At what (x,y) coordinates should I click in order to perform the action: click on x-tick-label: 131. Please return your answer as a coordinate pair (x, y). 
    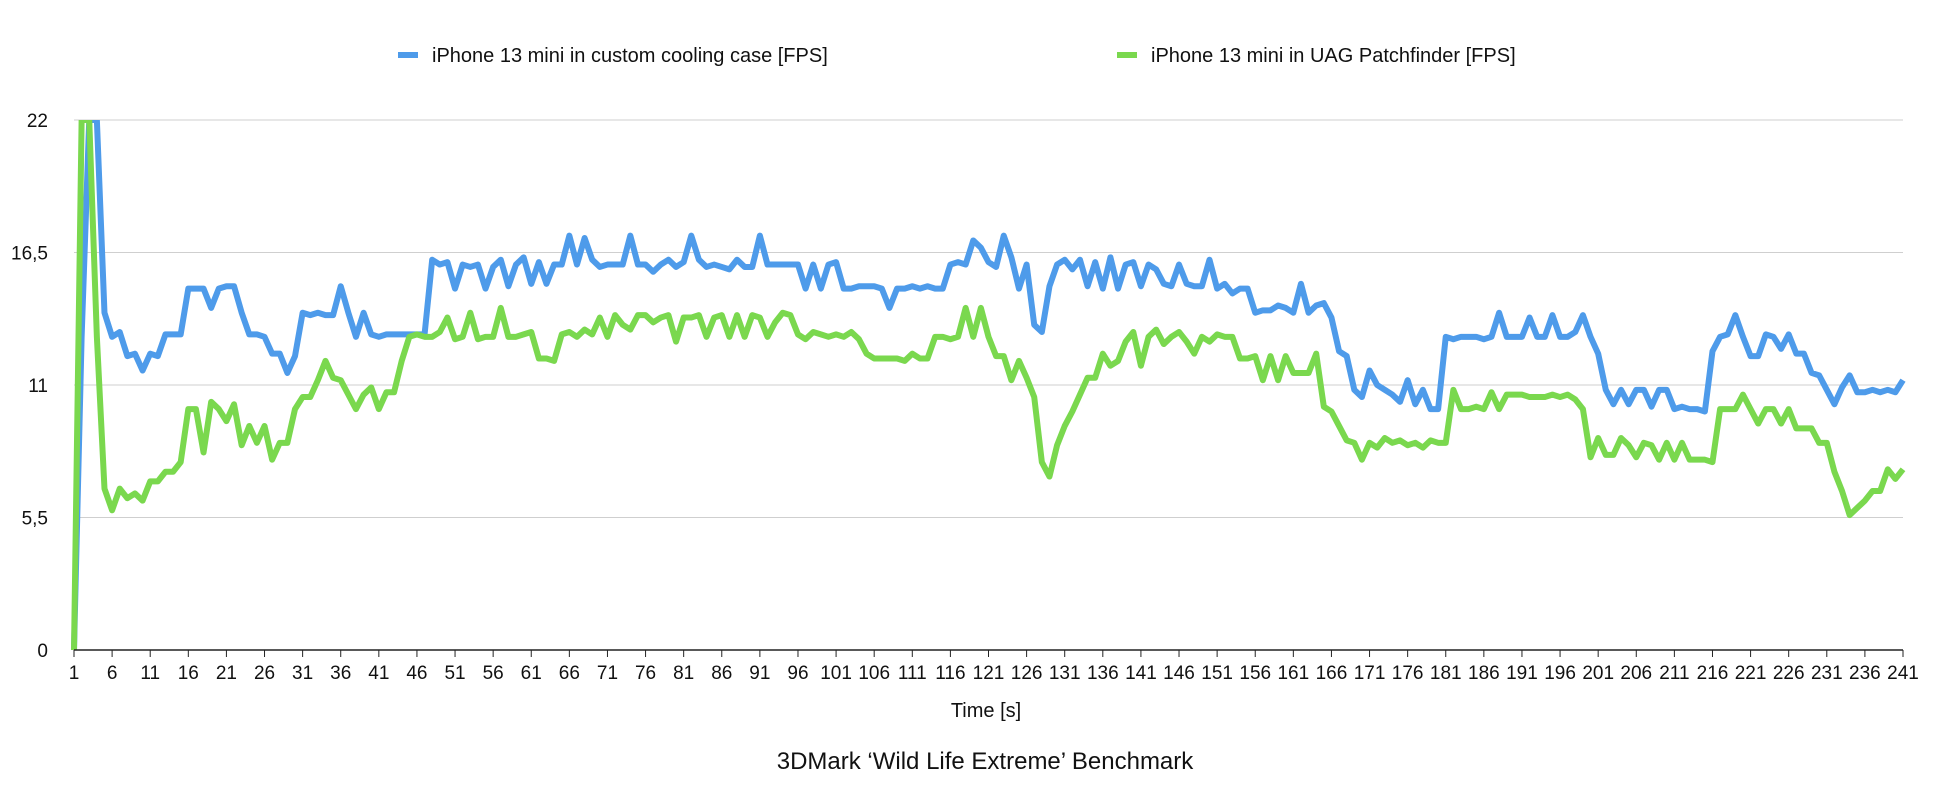
    Looking at the image, I should click on (1065, 673).